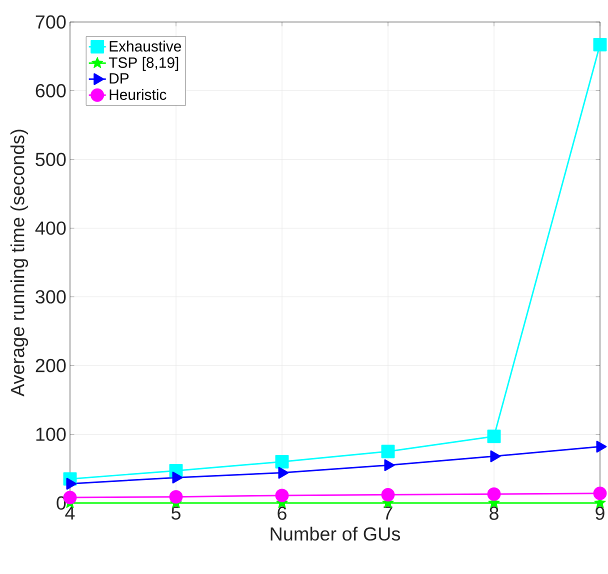 The height and width of the screenshot is (574, 608). What do you see at coordinates (19, 263) in the screenshot?
I see `y-axis-title: Average running time (seconds)` at bounding box center [19, 263].